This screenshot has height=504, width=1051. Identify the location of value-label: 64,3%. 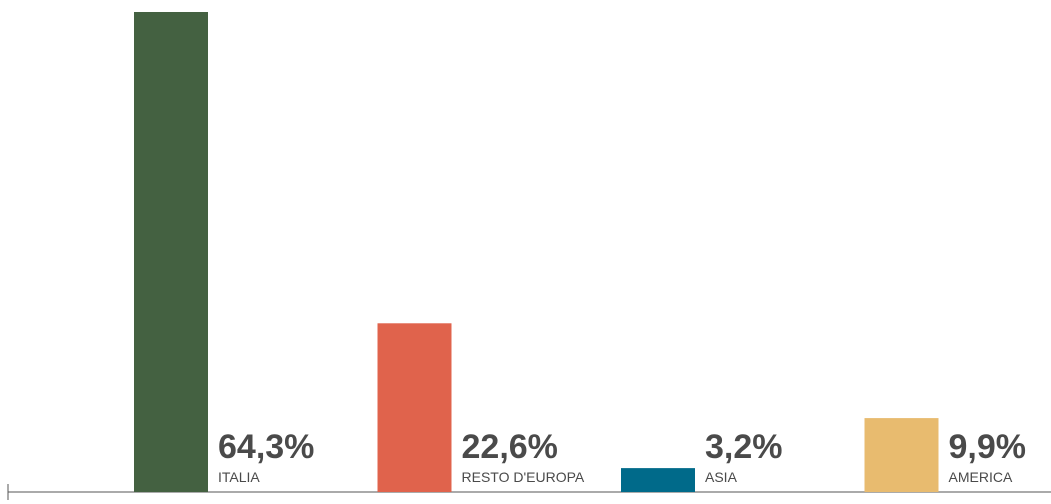
(266, 447).